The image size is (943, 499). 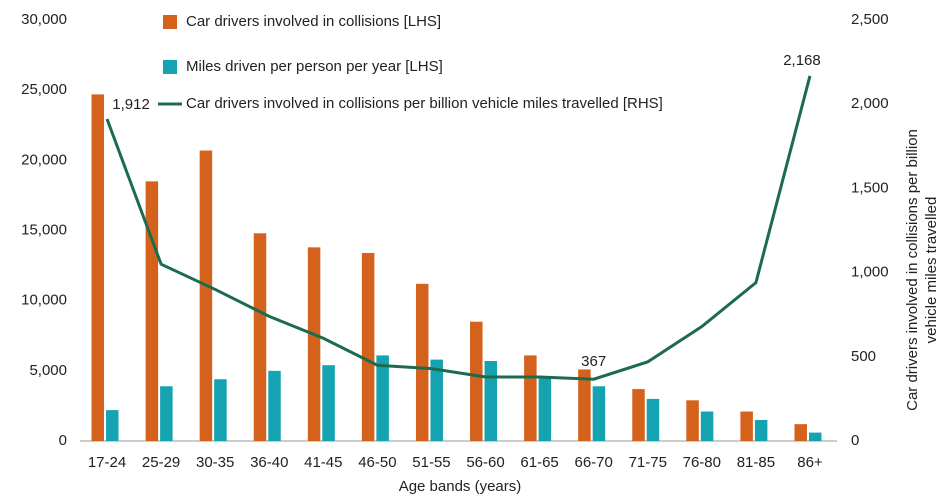 What do you see at coordinates (593, 361) in the screenshot?
I see `data-label: 367` at bounding box center [593, 361].